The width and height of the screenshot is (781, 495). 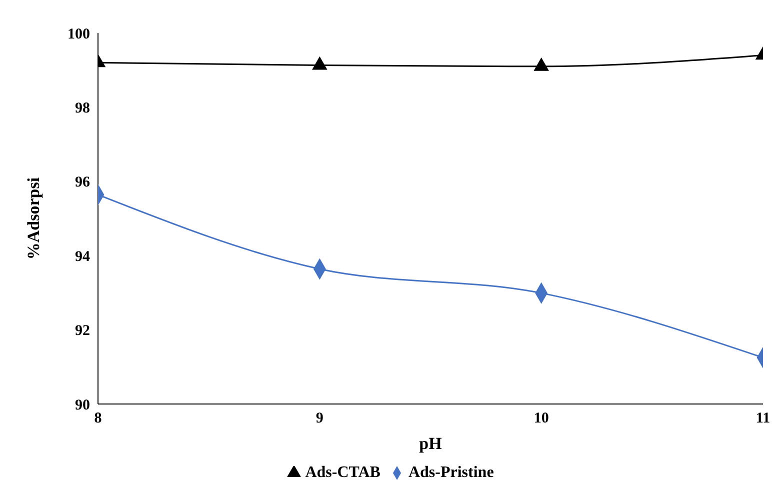 What do you see at coordinates (34, 218) in the screenshot?
I see `y-axis-title: %Adsorpsi` at bounding box center [34, 218].